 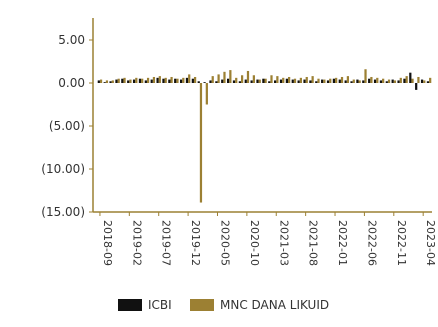 I want to click on legend-swatch-mnc-dana-likuid, so click(x=202, y=305).